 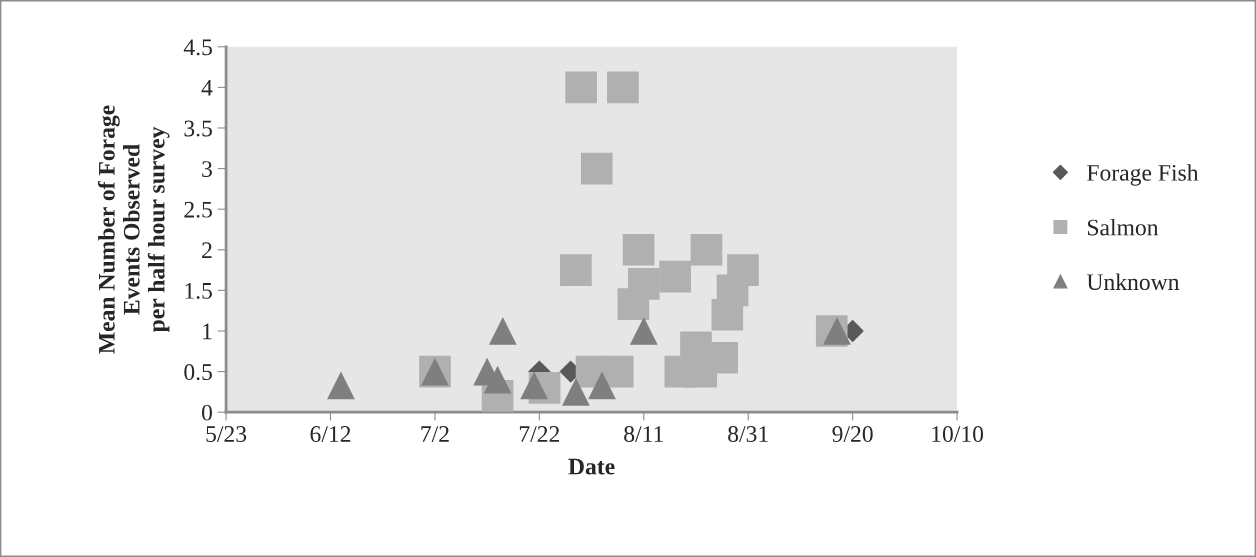 I want to click on x-tick-label: 8/31, so click(x=748, y=434).